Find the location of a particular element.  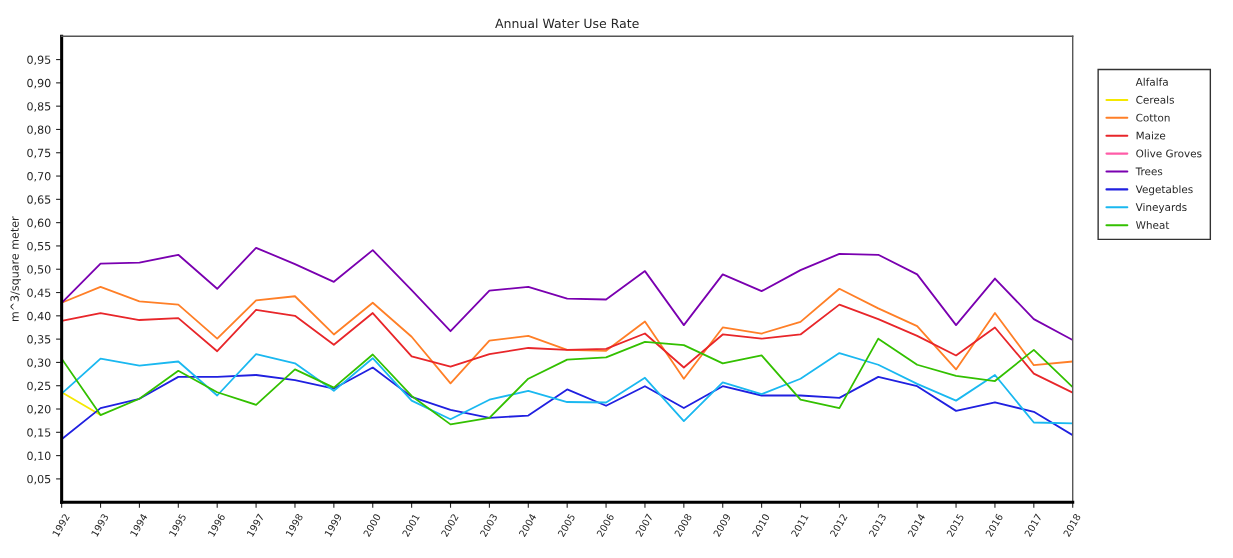

y-tick-label: 0,55 is located at coordinates (39, 246).